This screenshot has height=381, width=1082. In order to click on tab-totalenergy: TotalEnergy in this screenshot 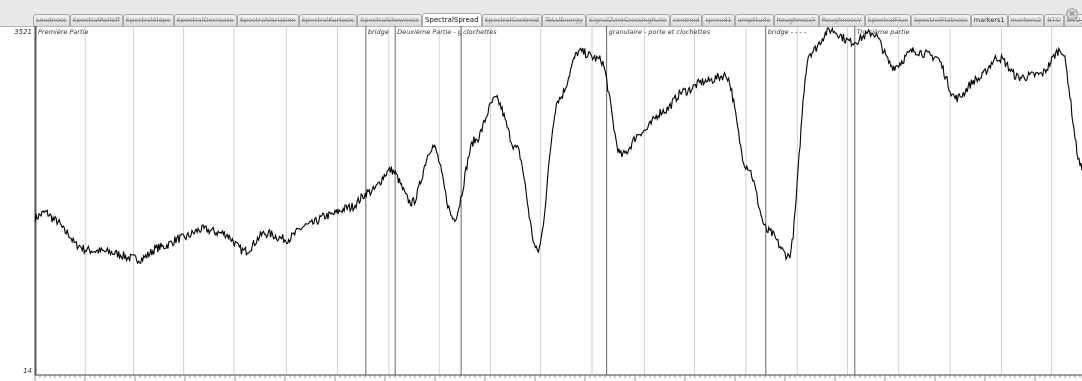, I will do `click(564, 20)`.